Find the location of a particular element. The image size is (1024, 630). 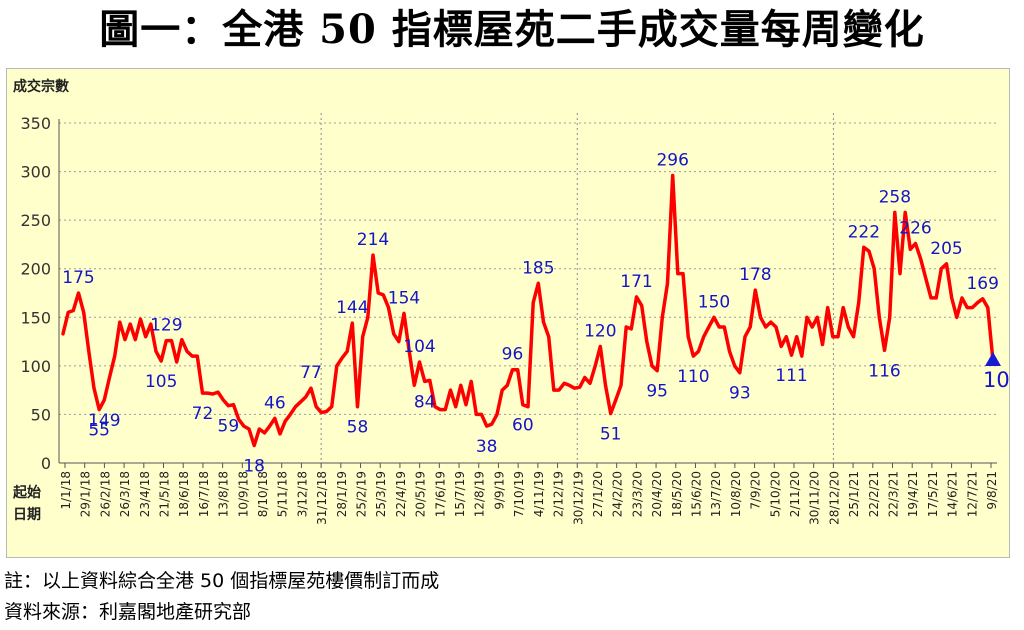

data-label: 95 is located at coordinates (657, 392).